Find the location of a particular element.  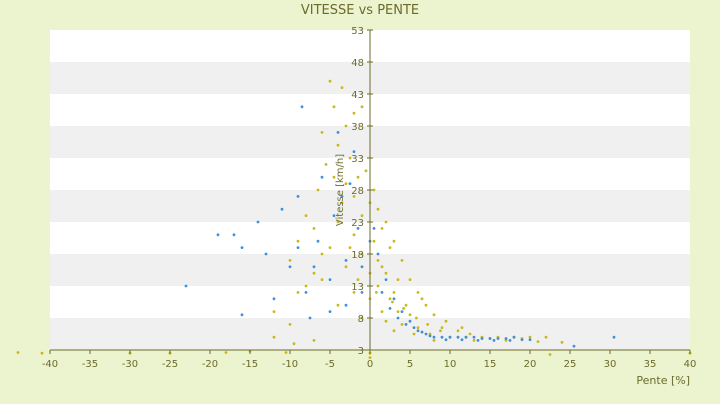

y-tick-label: 53 is located at coordinates (357, 31).